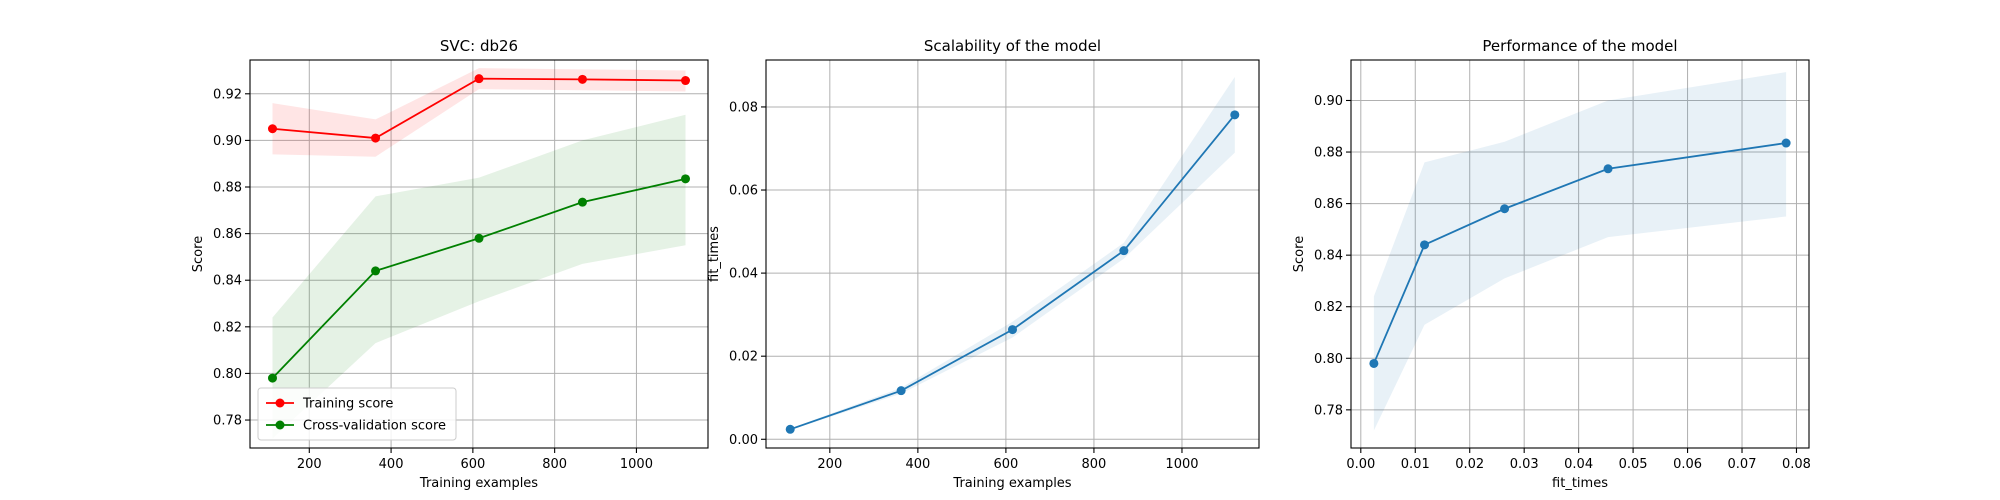 This screenshot has width=2000, height=500. I want to click on x-tick-label: 0.01, so click(1415, 464).